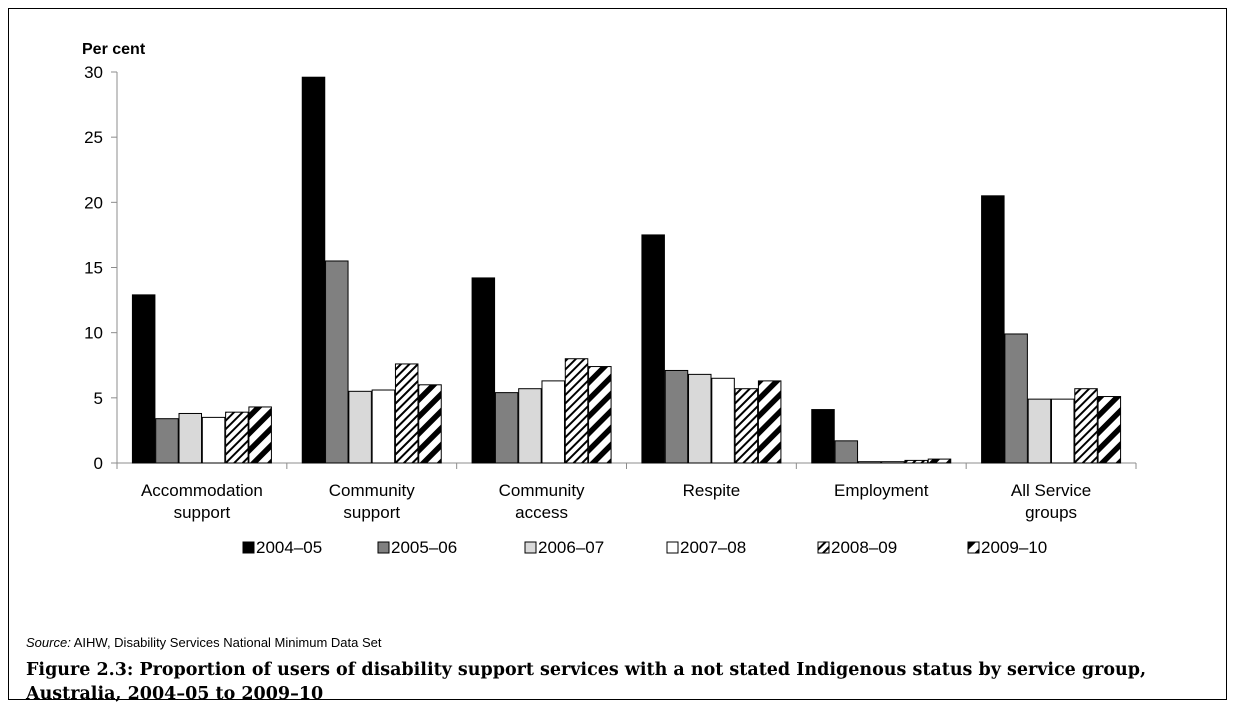 This screenshot has height=709, width=1236. Describe the element at coordinates (48, 642) in the screenshot. I see `source-label: Source:` at that location.